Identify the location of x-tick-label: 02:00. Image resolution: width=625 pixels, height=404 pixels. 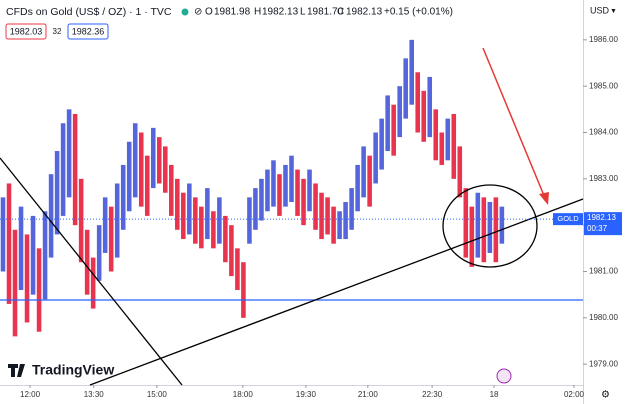
(574, 394).